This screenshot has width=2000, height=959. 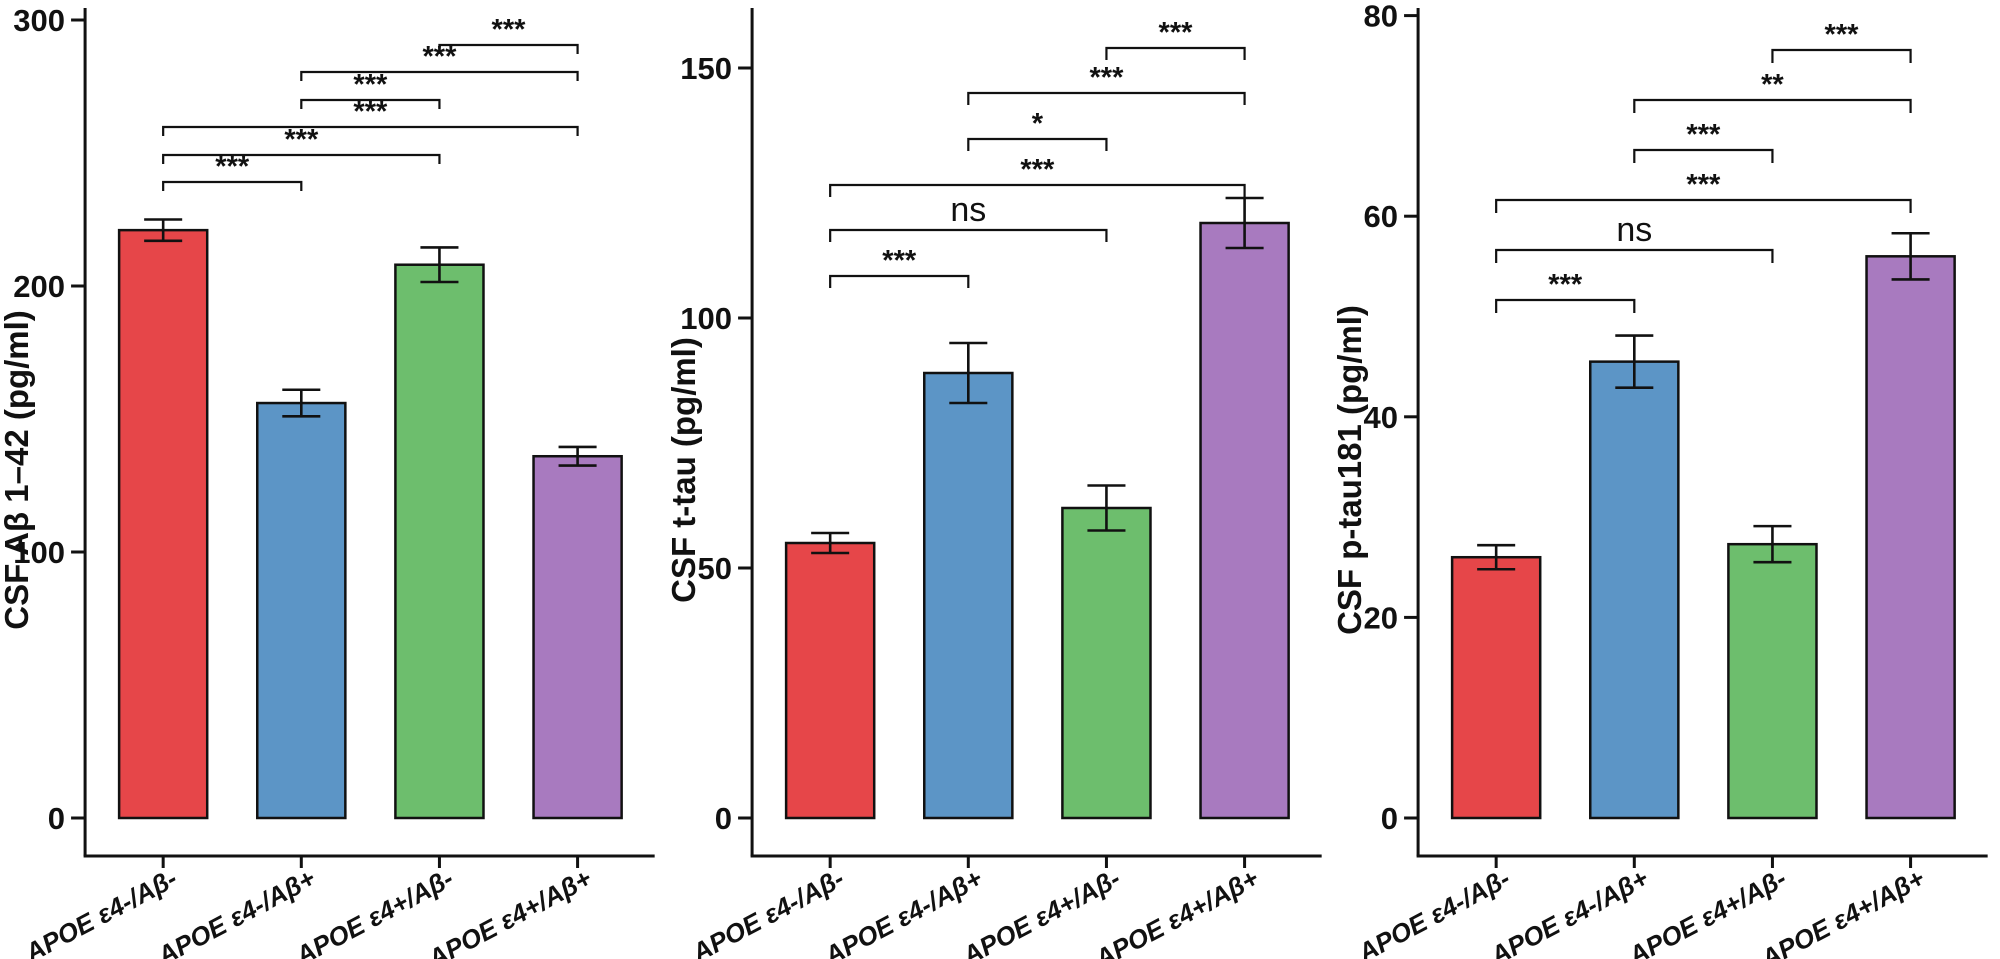 I want to click on y-axis-title: CSF Aβ 1–42 (pg/ml), so click(x=17, y=469).